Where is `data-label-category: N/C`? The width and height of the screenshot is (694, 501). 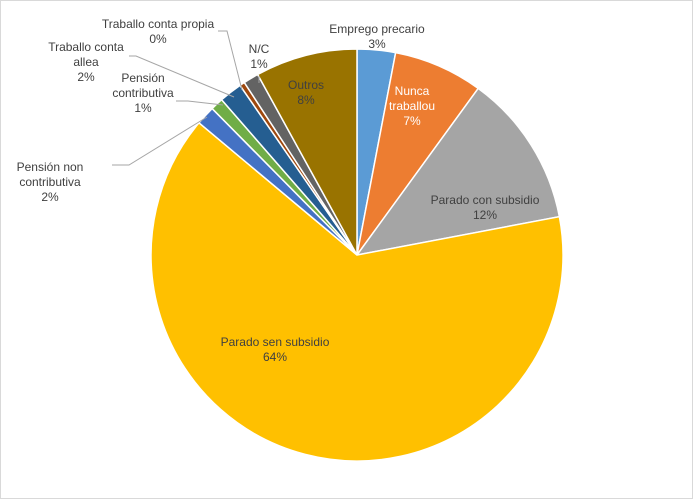 data-label-category: N/C is located at coordinates (259, 49).